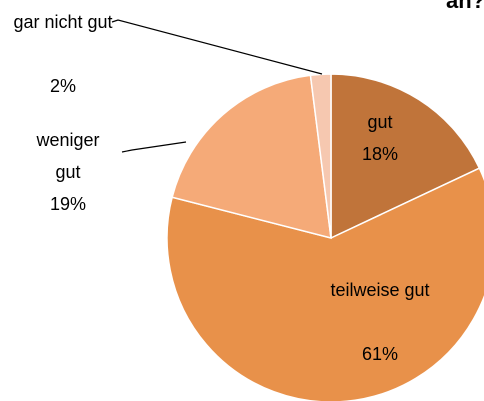  I want to click on slice-label: teilweise gut, so click(380, 290).